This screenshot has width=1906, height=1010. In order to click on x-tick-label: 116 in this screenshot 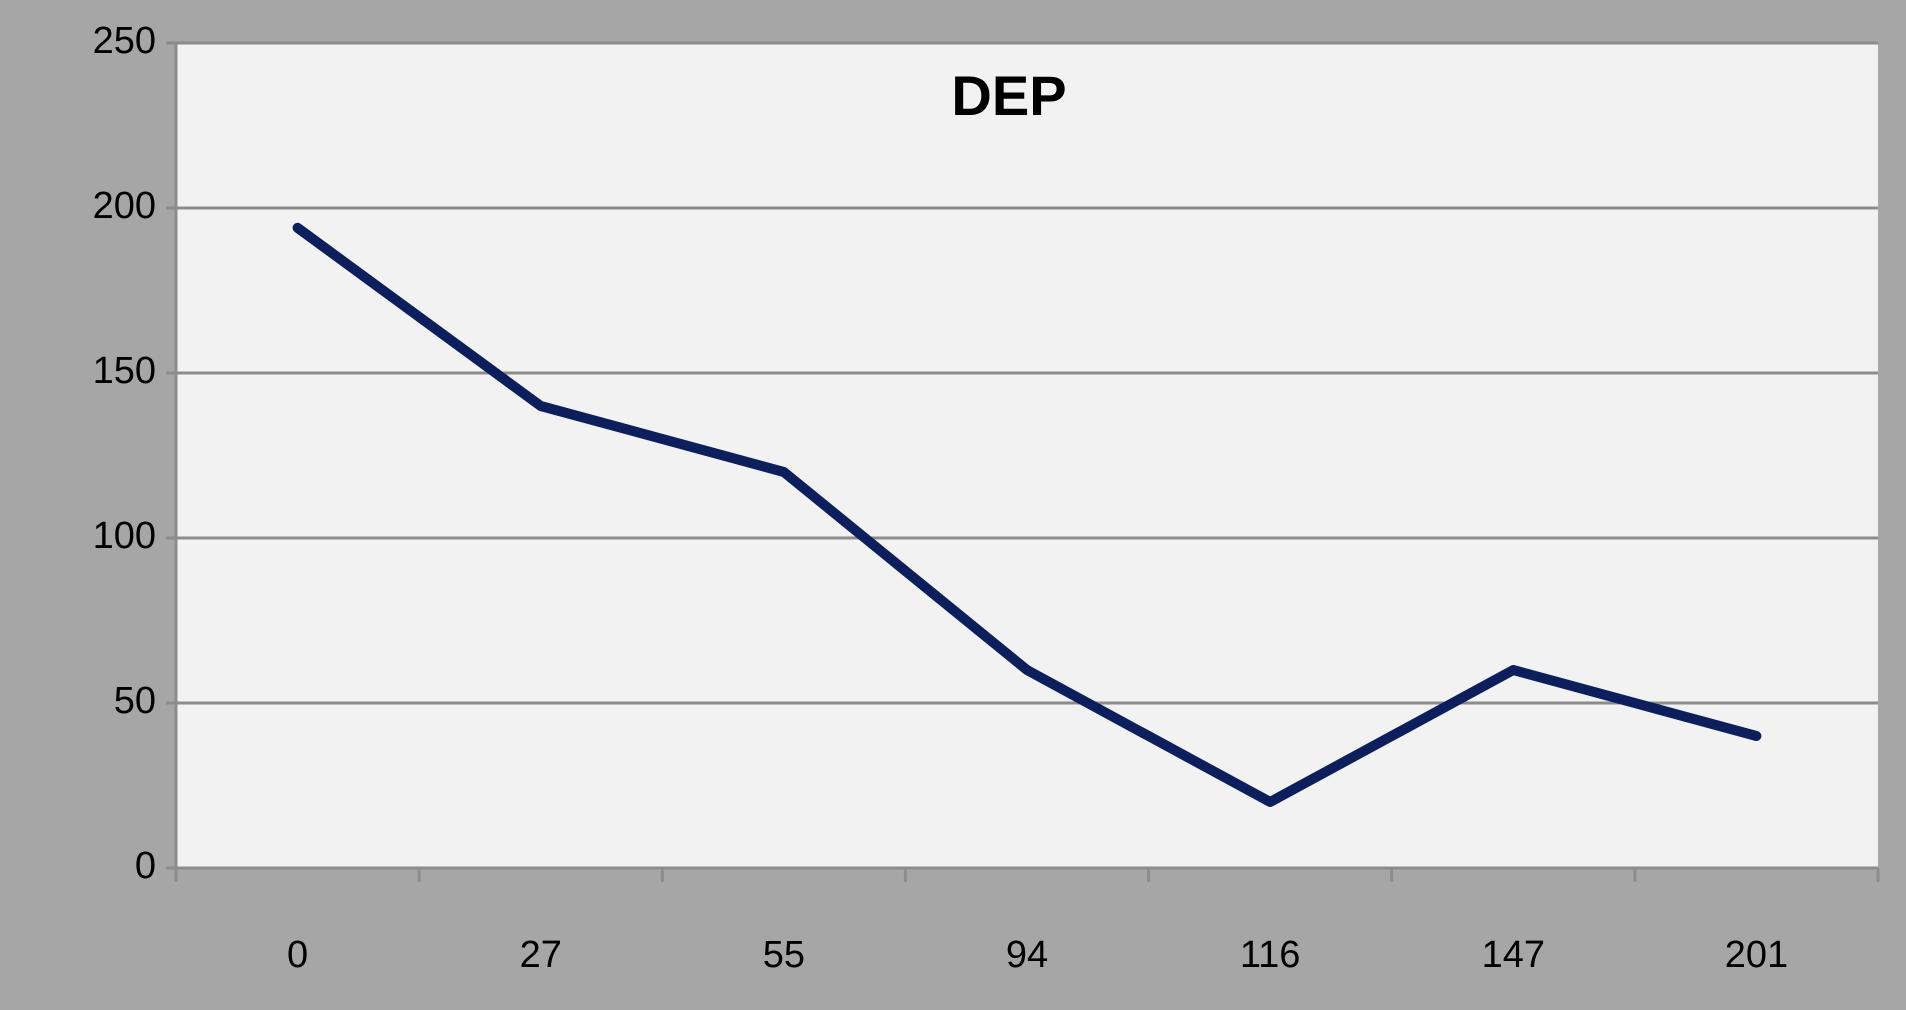, I will do `click(1270, 955)`.